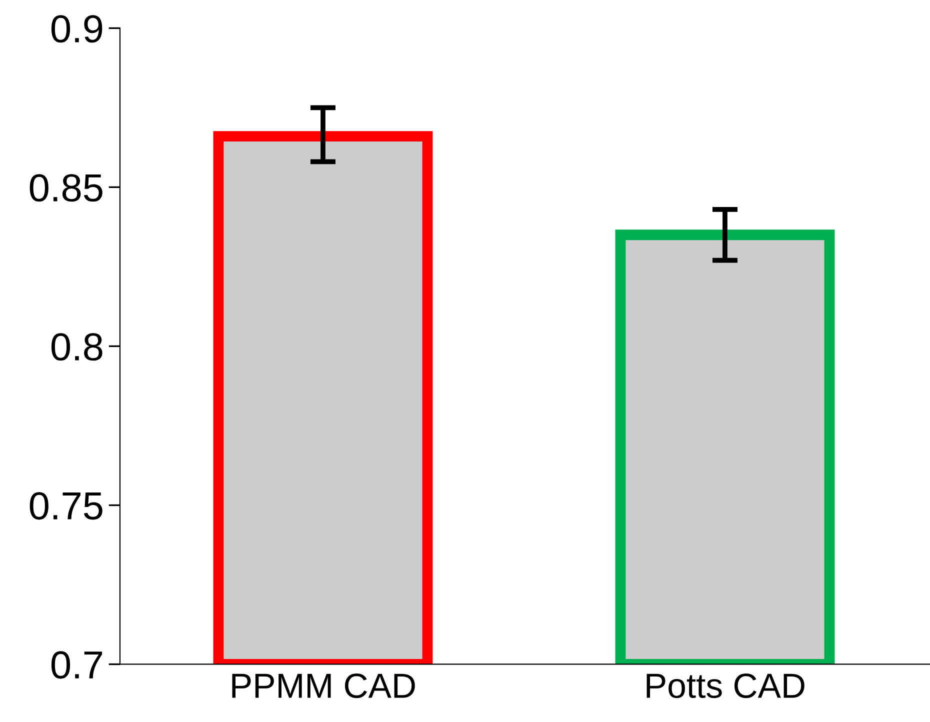 The height and width of the screenshot is (722, 930). I want to click on y-tick-label: 0.85, so click(66, 188).